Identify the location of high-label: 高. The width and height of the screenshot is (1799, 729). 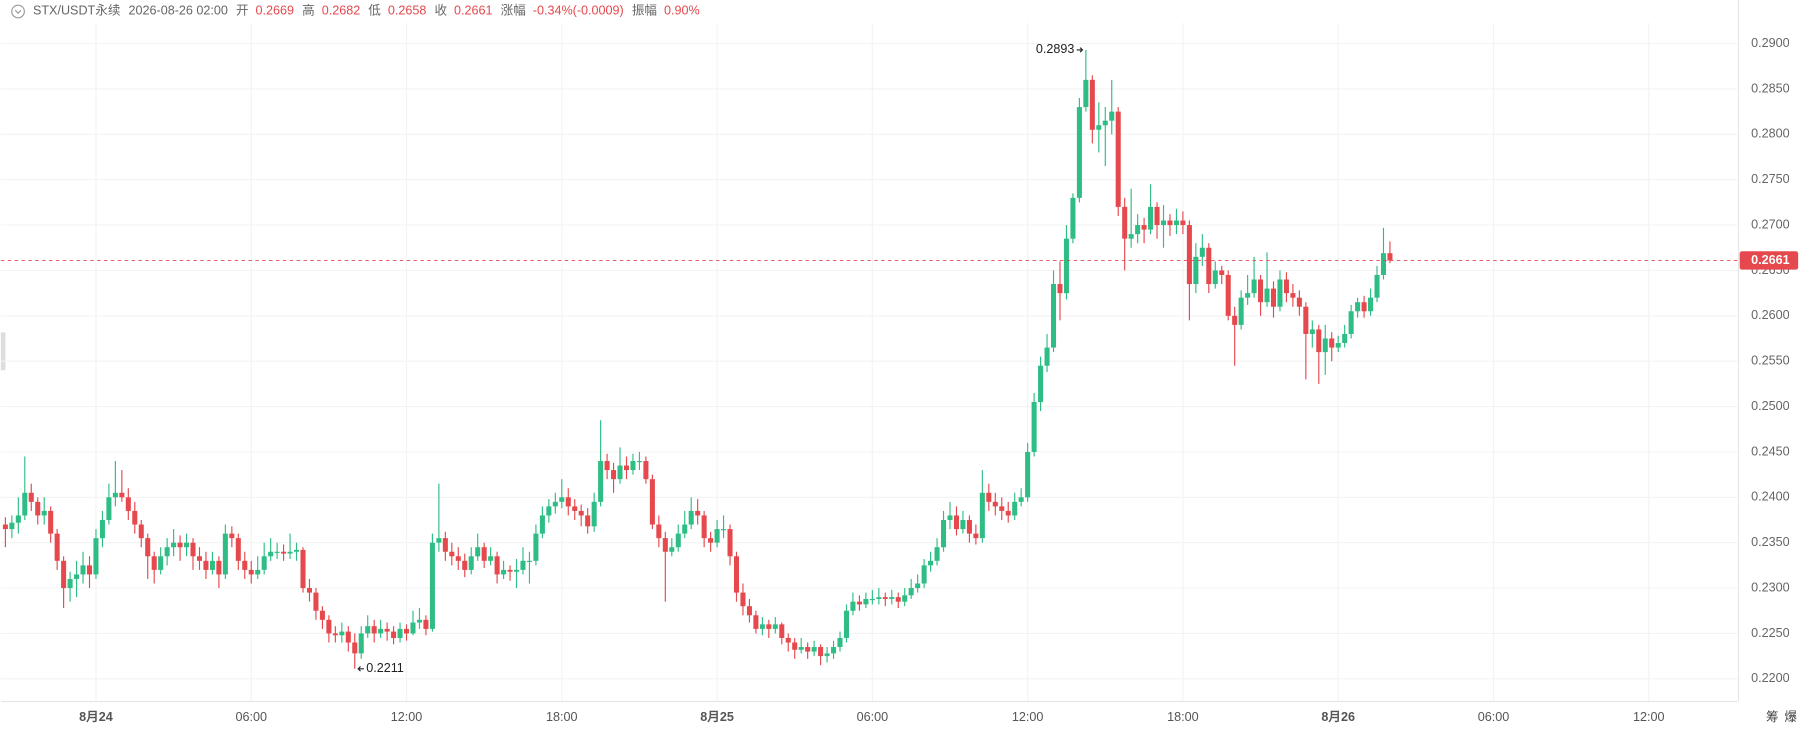
(308, 10).